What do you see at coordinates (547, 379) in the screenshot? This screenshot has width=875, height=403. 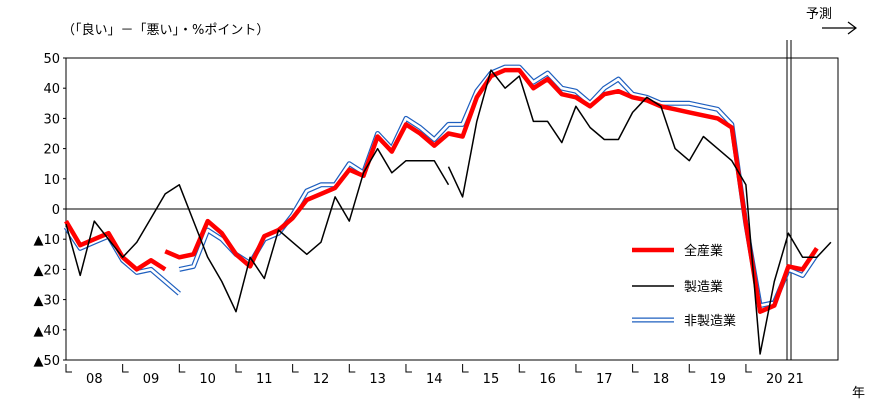 I see `x-year-label: 16` at bounding box center [547, 379].